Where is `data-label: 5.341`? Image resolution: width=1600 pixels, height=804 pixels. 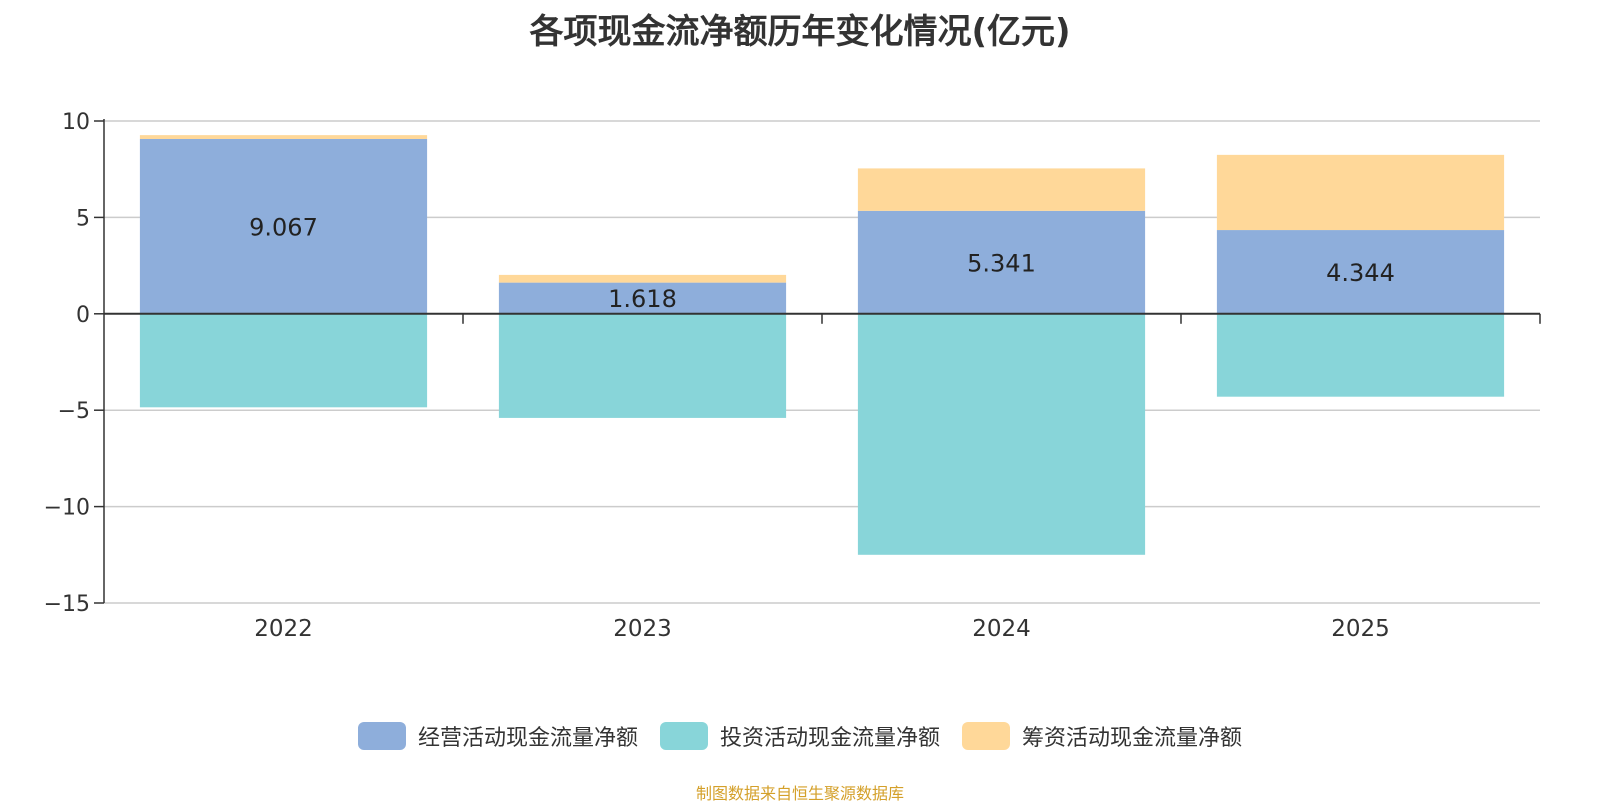 data-label: 5.341 is located at coordinates (1001, 263).